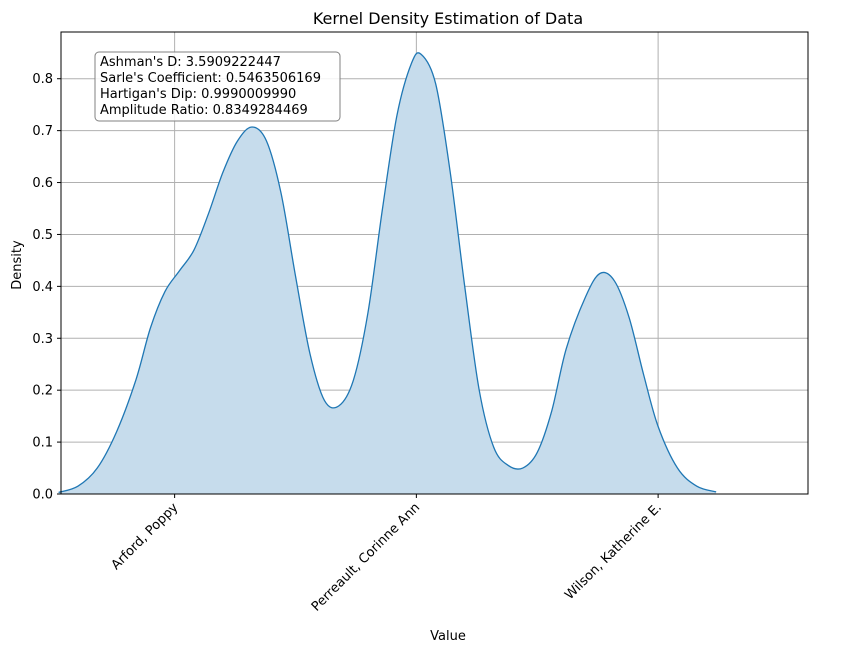 This screenshot has height=654, width=846. I want to click on annotation-line-sarle: Sarle's Coefficient: 0.5463506169, so click(210, 78).